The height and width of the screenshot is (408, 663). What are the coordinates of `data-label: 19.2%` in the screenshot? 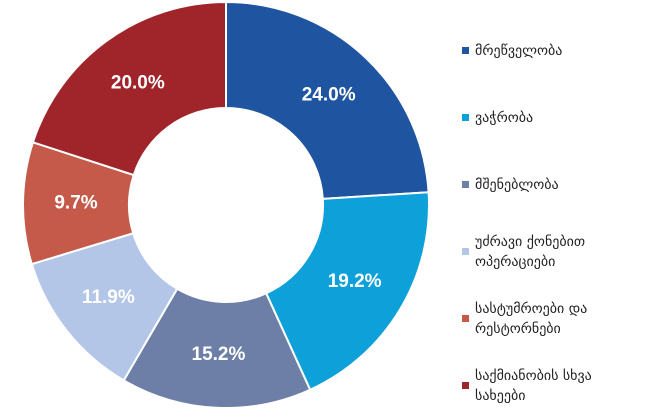 It's located at (355, 281).